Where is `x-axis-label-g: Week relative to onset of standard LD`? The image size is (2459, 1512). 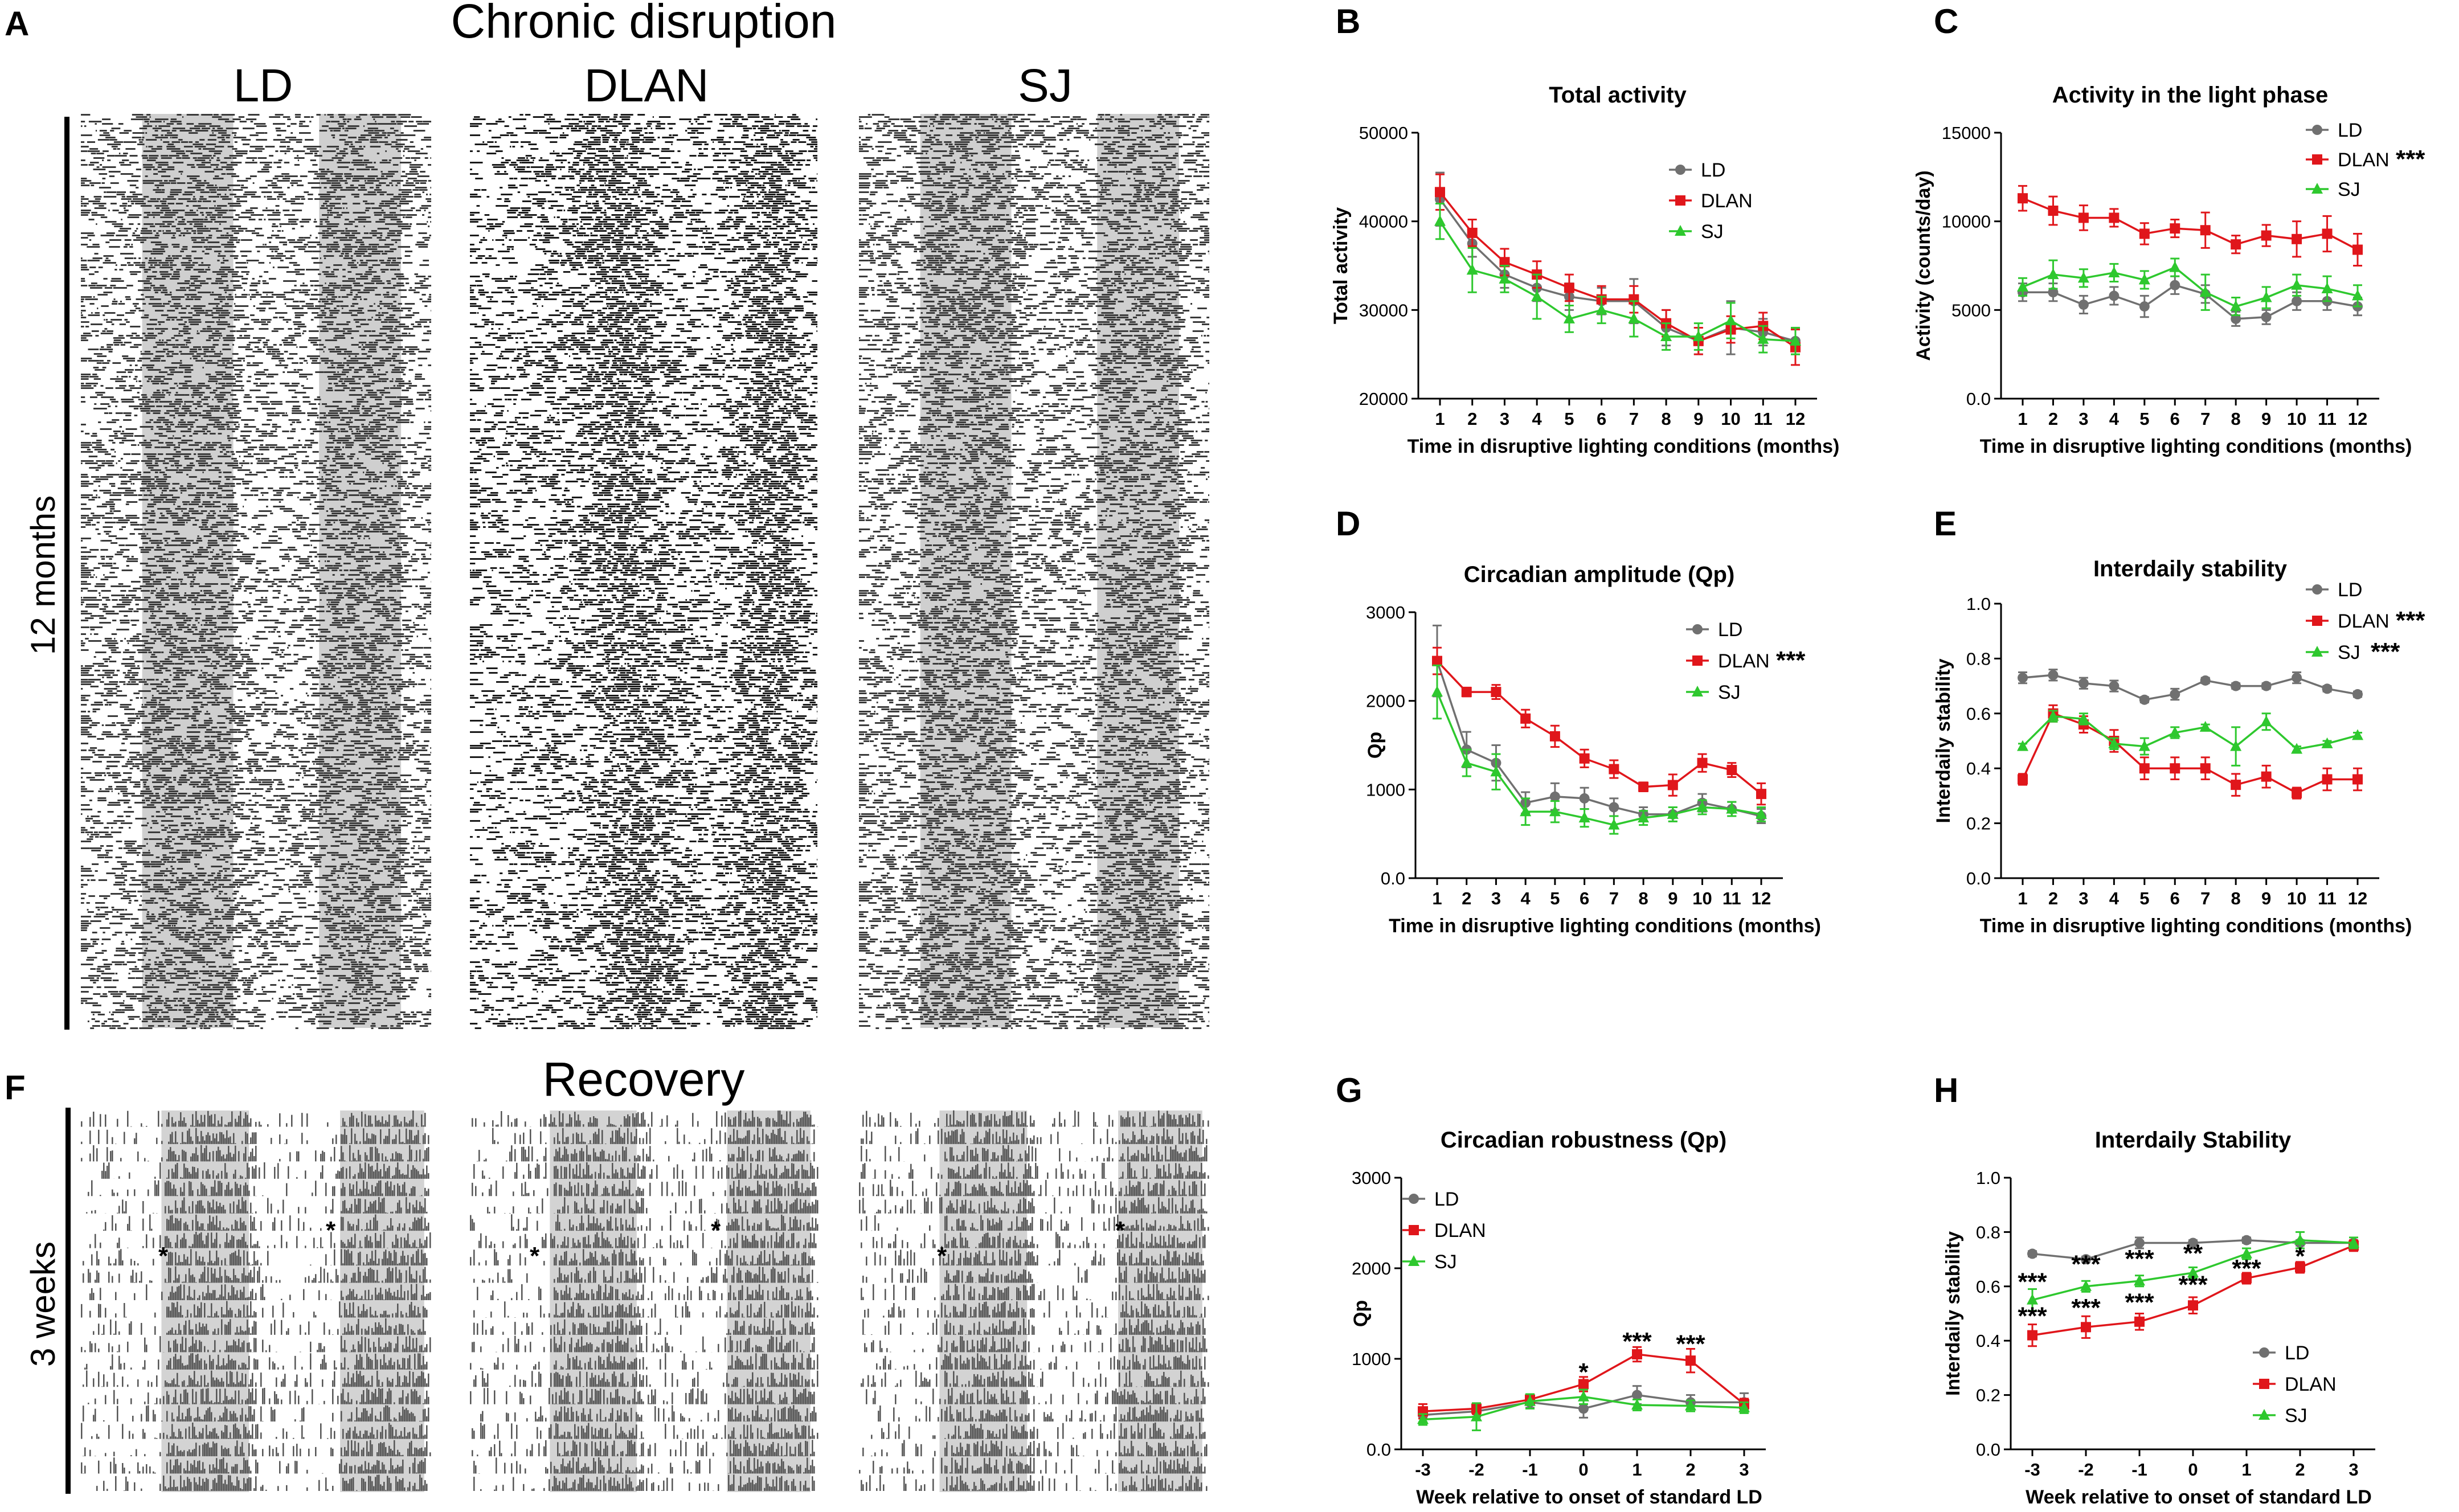 x-axis-label-g: Week relative to onset of standard LD is located at coordinates (1589, 1497).